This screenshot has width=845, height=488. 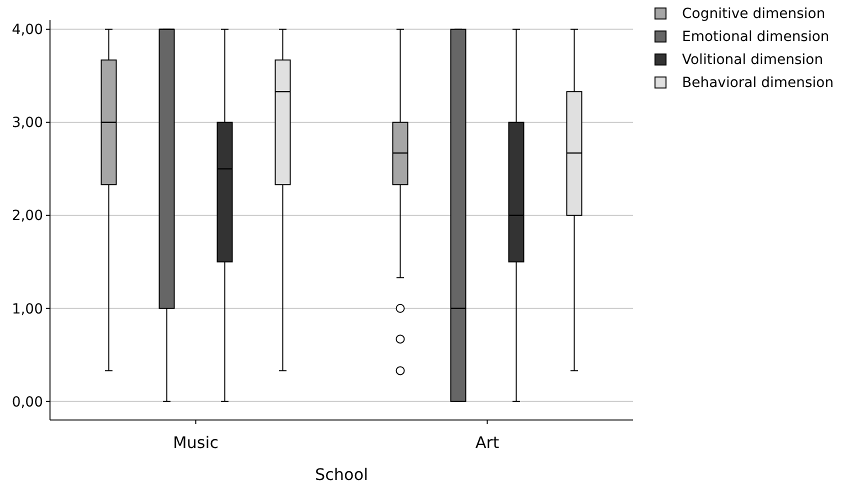 I want to click on y-tick-label: 2,00, so click(x=27, y=216).